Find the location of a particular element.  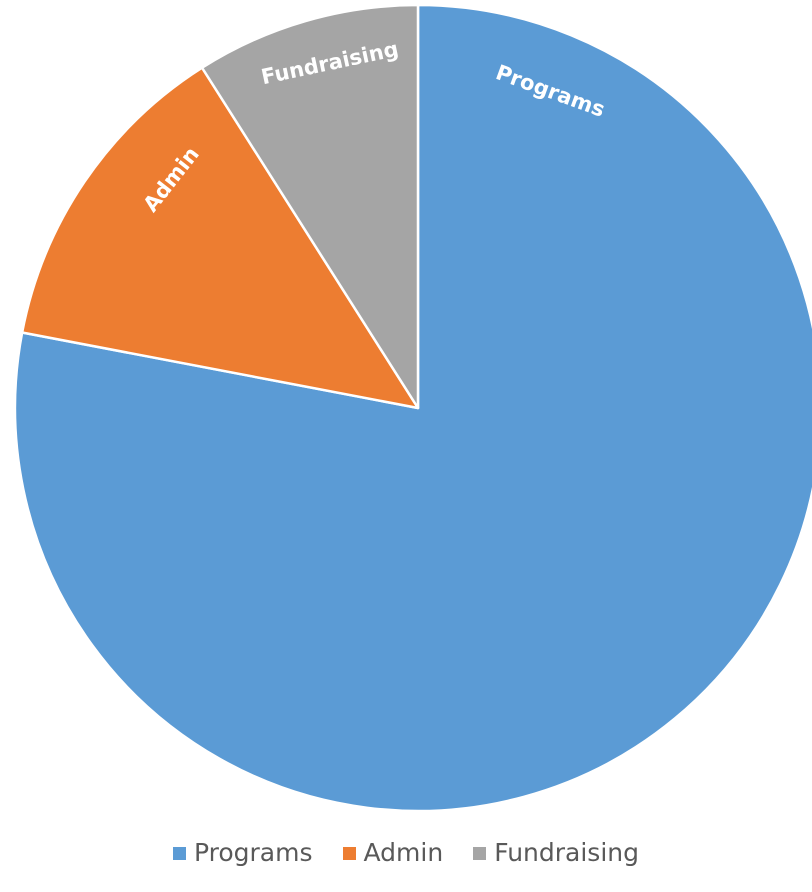

legend-label-programs: Programs is located at coordinates (253, 852).